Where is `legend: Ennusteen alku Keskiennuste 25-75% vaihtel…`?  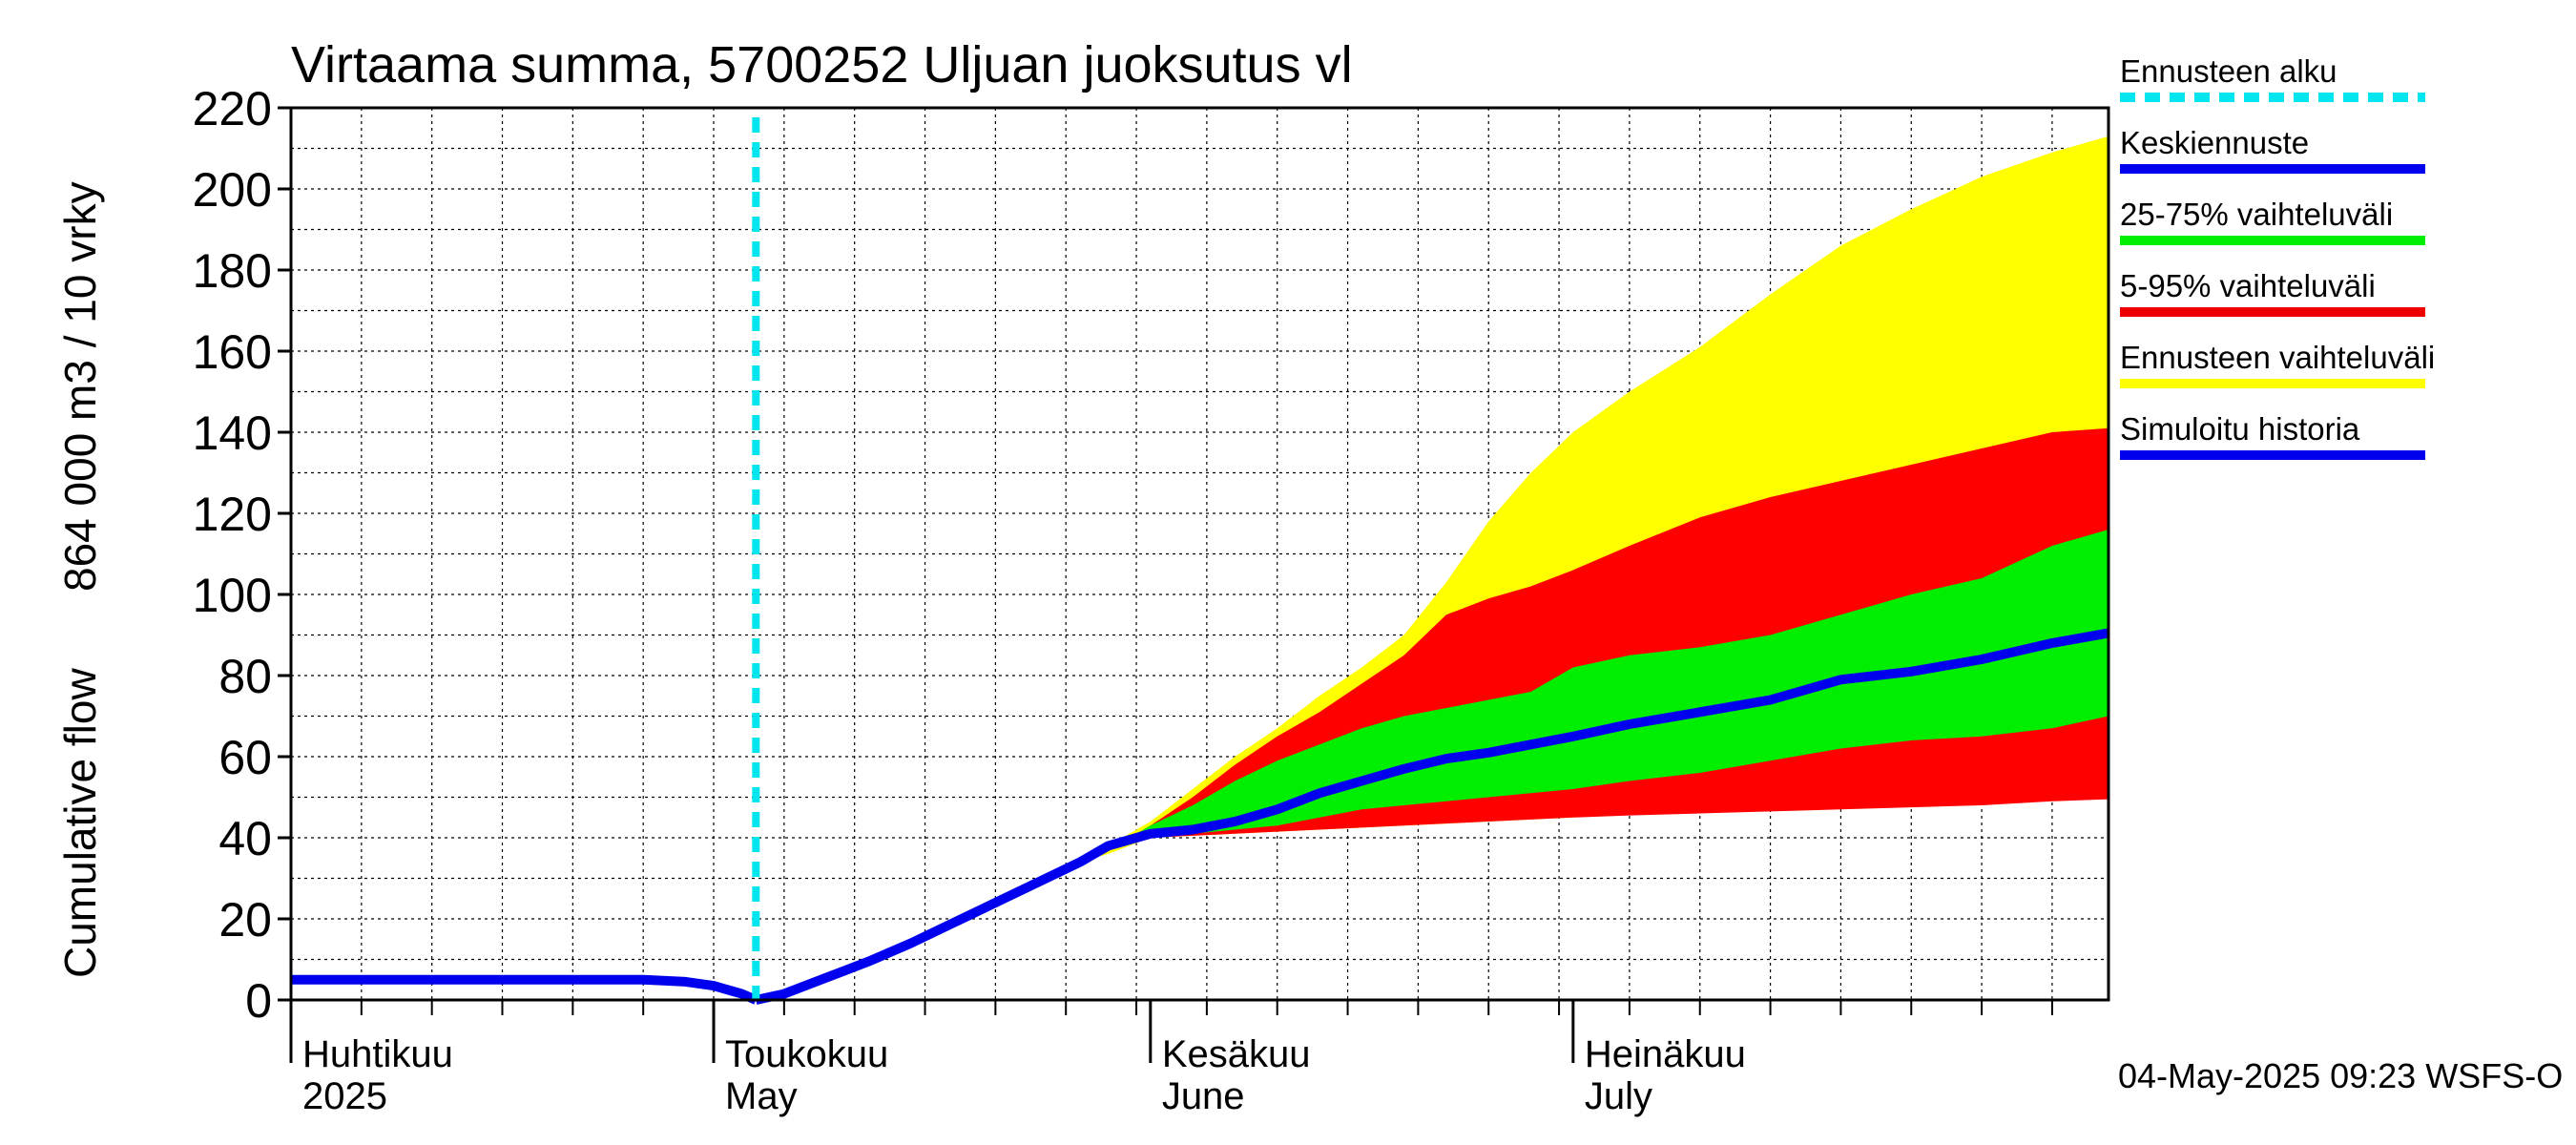
legend: Ennusteen alku Keskiennuste 25-75% vaihtel… is located at coordinates (2277, 256).